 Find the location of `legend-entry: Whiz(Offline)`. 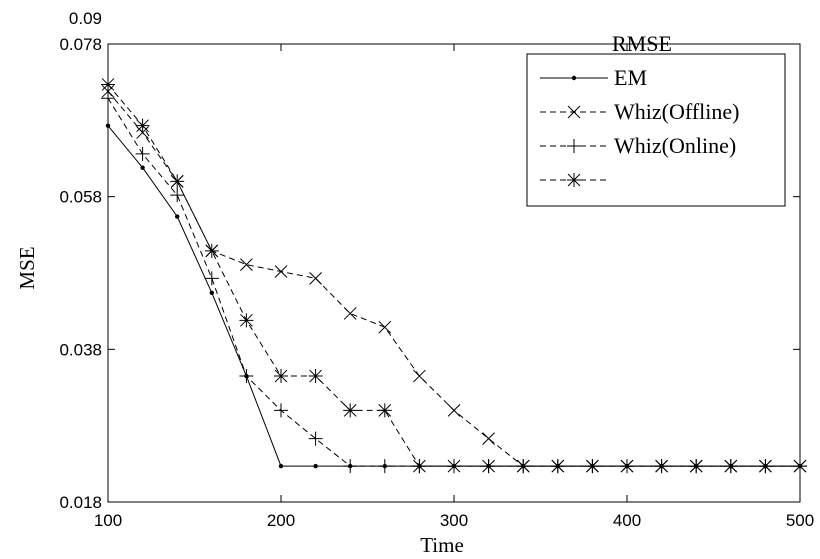

legend-entry: Whiz(Offline) is located at coordinates (639, 111).